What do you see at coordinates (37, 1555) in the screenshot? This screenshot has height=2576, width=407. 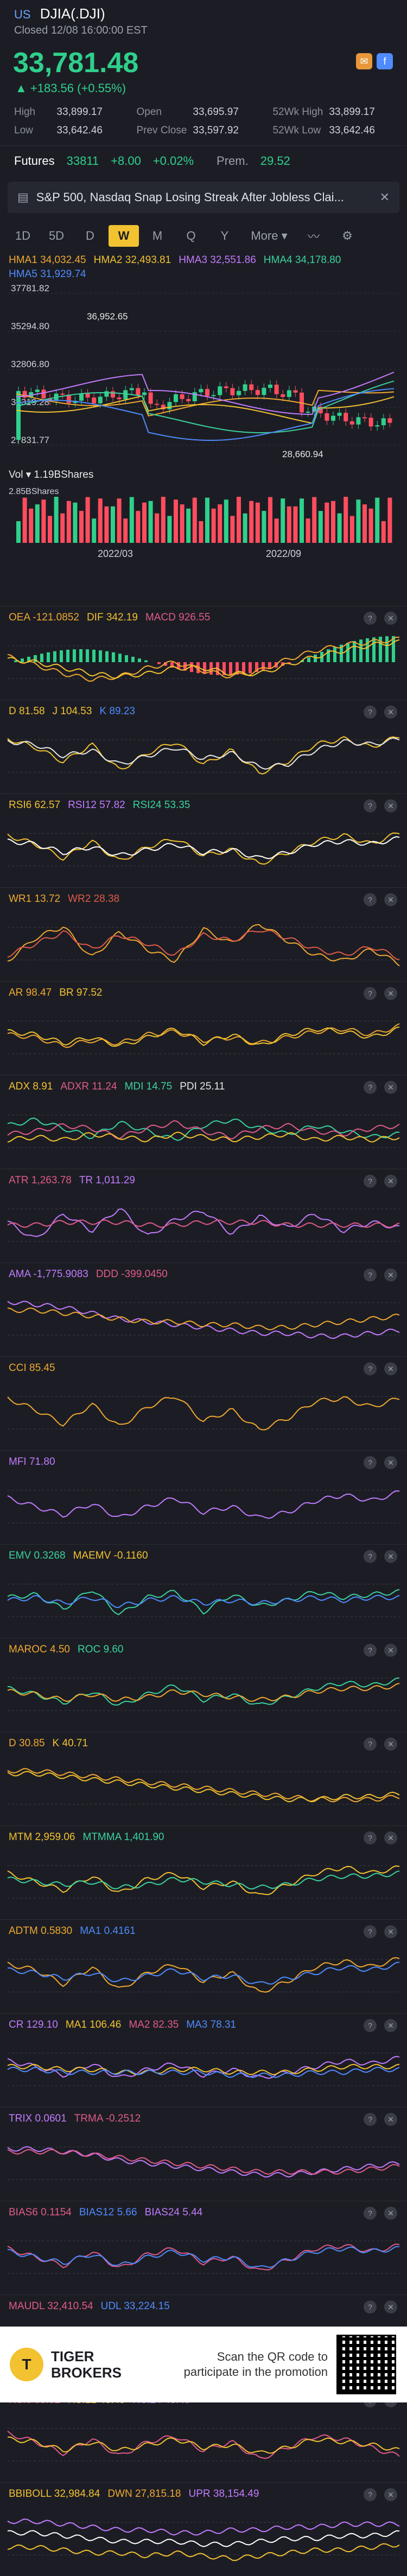 I see `indicator-value: EMV 0.3268` at bounding box center [37, 1555].